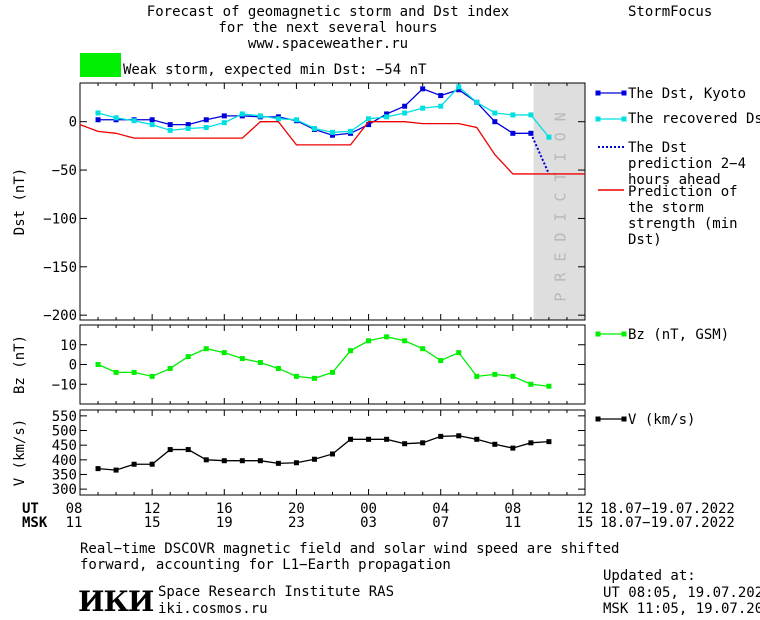 The width and height of the screenshot is (760, 620). I want to click on ut-tick-label: 20, so click(296, 509).